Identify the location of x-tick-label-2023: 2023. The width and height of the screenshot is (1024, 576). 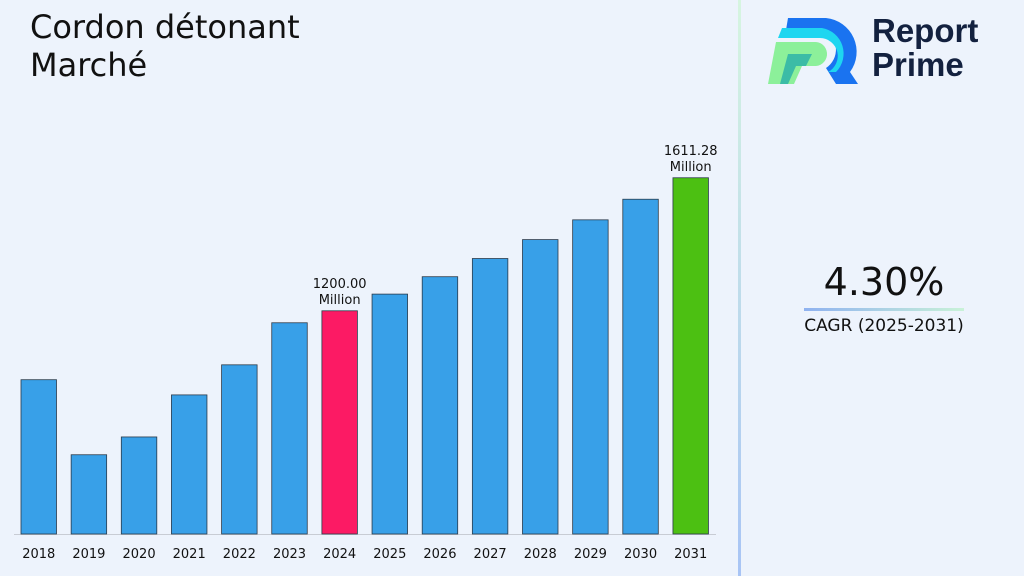
(289, 554).